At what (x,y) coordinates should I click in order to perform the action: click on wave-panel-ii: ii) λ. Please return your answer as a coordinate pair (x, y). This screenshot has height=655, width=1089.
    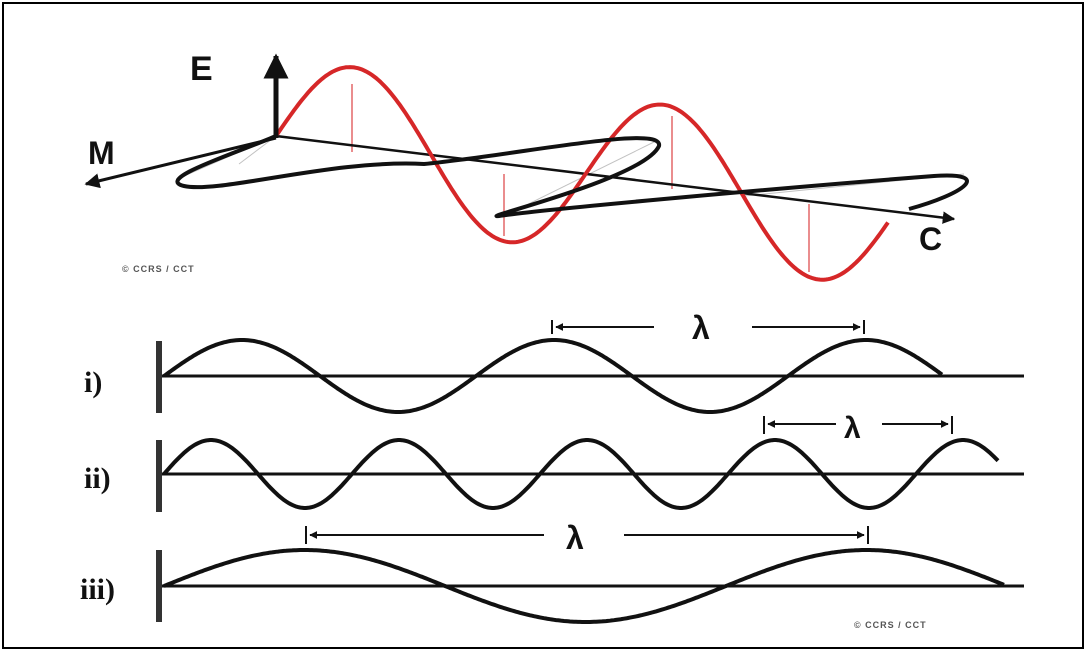
    Looking at the image, I should click on (554, 462).